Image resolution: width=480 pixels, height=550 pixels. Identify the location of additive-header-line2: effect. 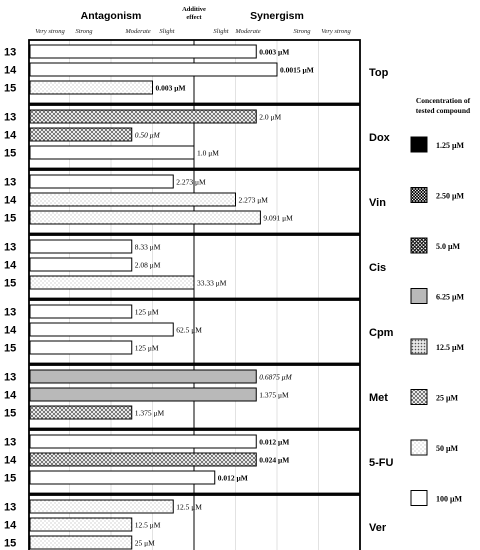
(194, 17).